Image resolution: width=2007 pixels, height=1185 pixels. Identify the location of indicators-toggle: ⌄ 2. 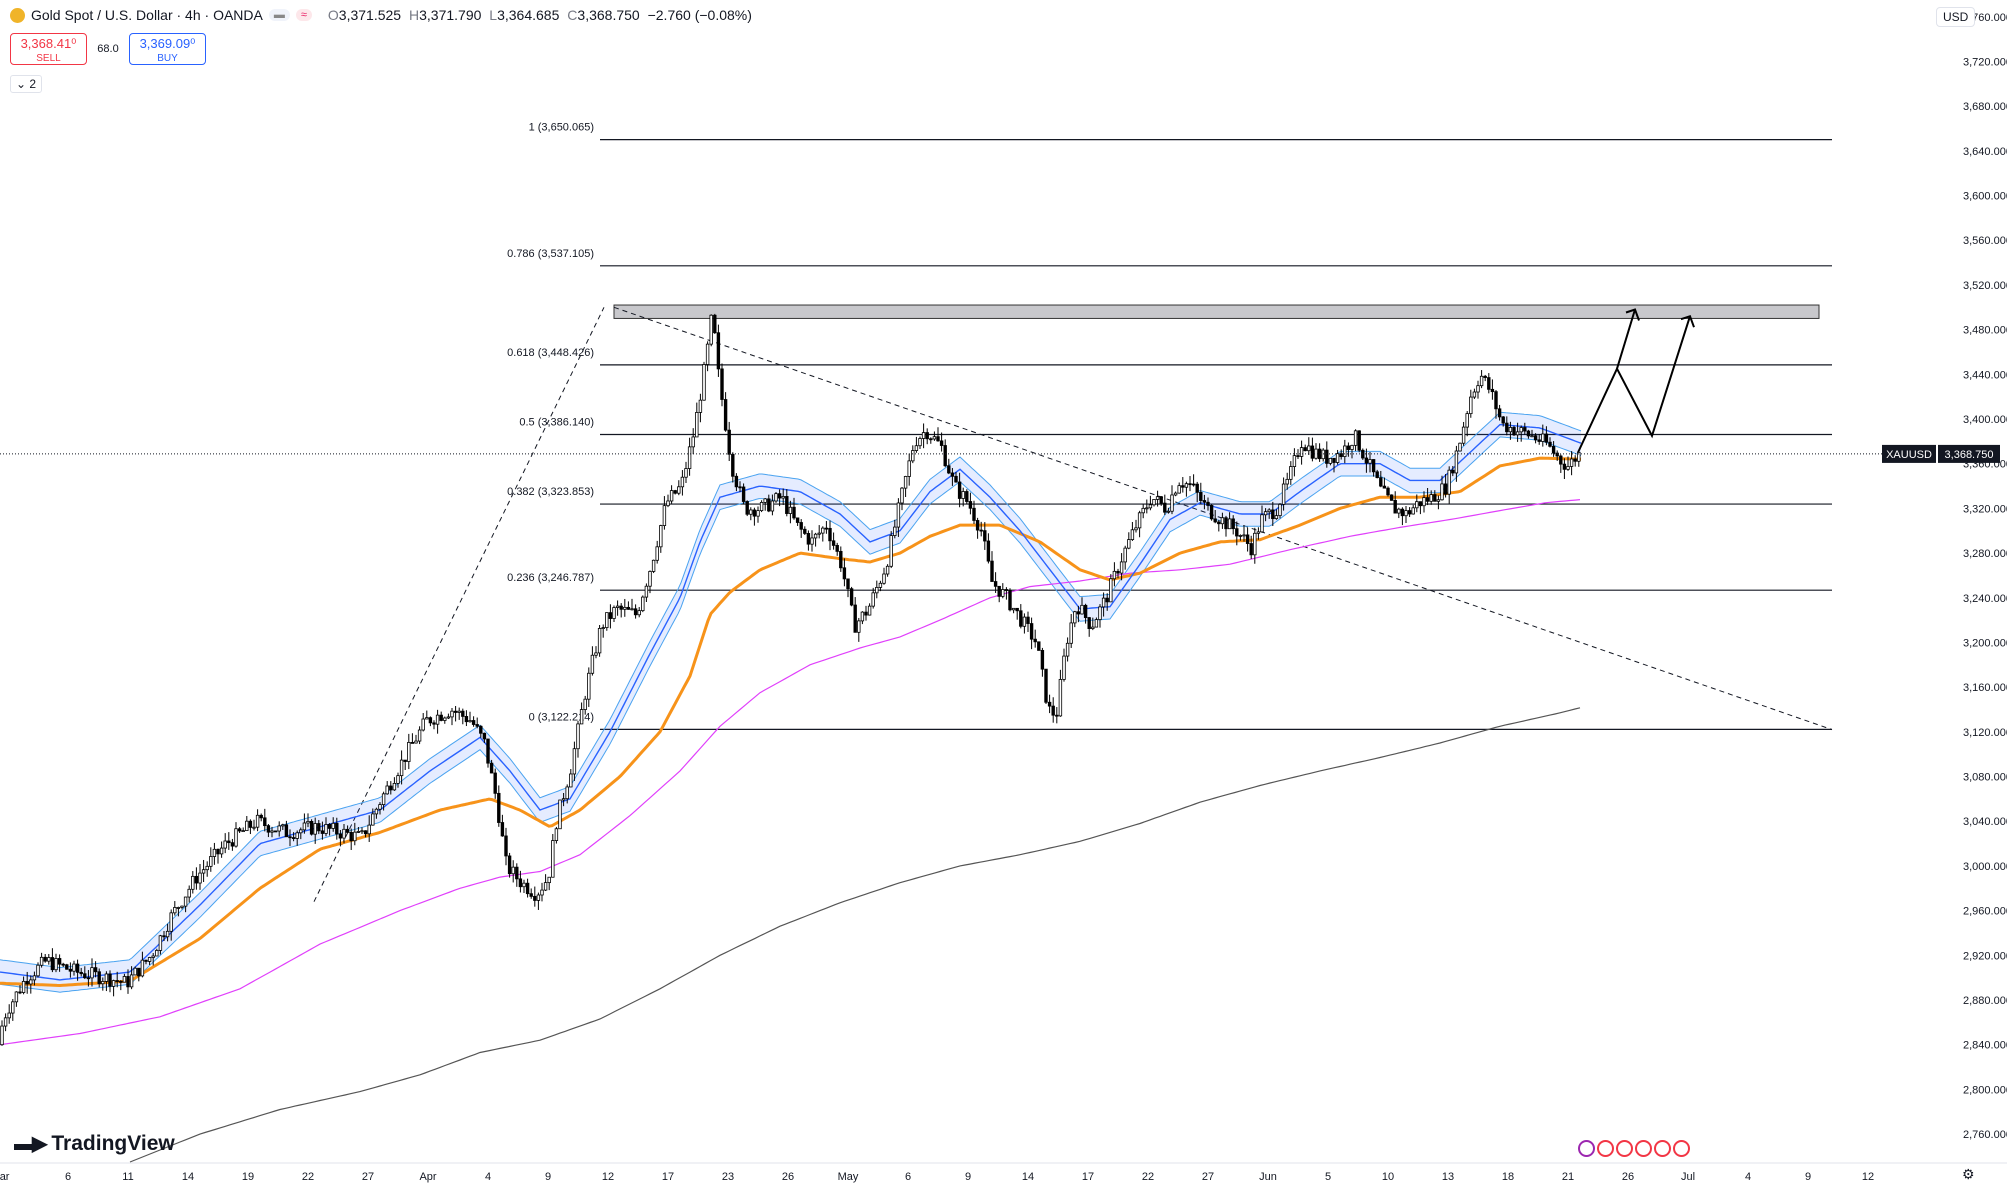
(26, 84).